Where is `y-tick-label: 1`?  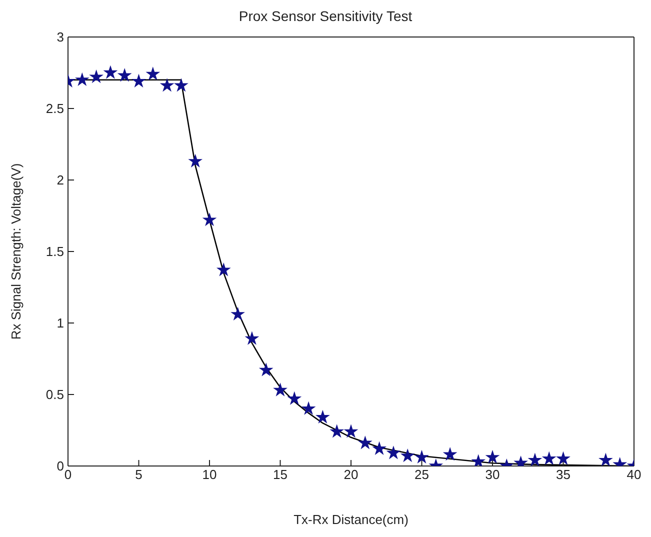
y-tick-label: 1 is located at coordinates (60, 323).